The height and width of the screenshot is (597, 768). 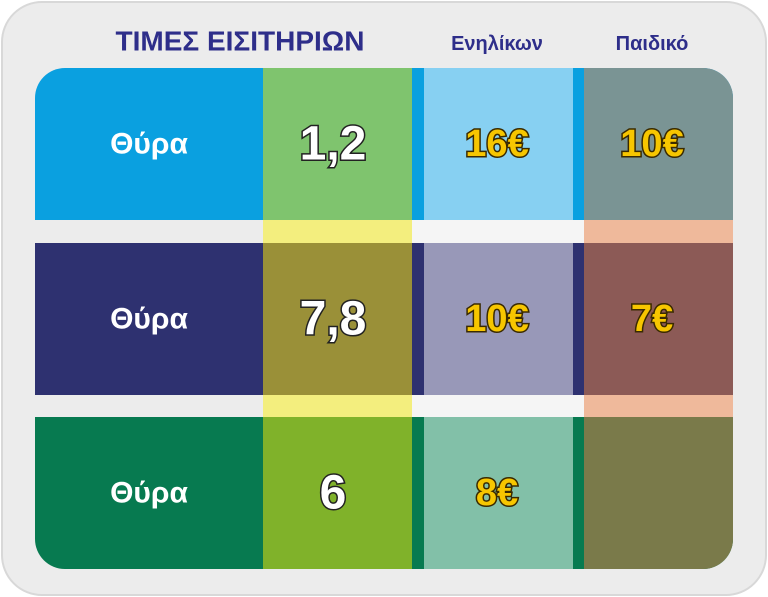 I want to click on title: ΤΙΜΕΣ ΕΙΣΙΤΗΡΙΩΝ, so click(x=240, y=41).